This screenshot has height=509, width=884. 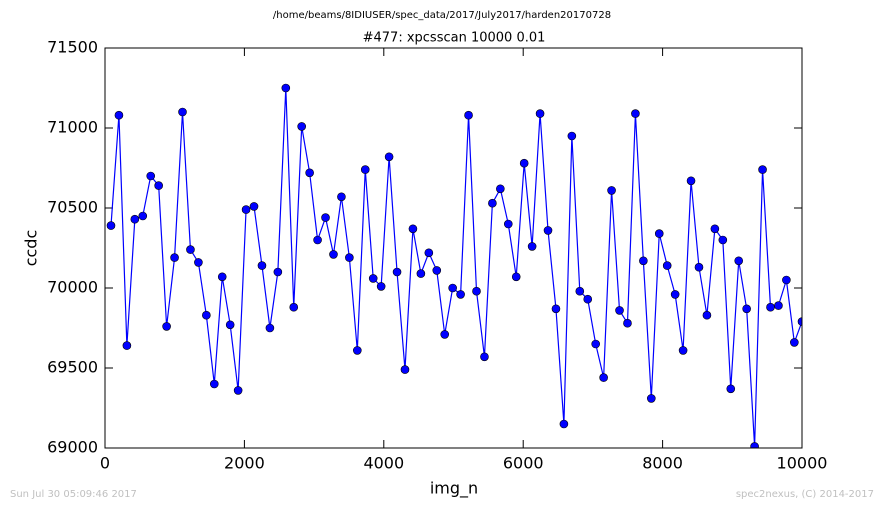 I want to click on y-tick-label: 71500, so click(x=72, y=47).